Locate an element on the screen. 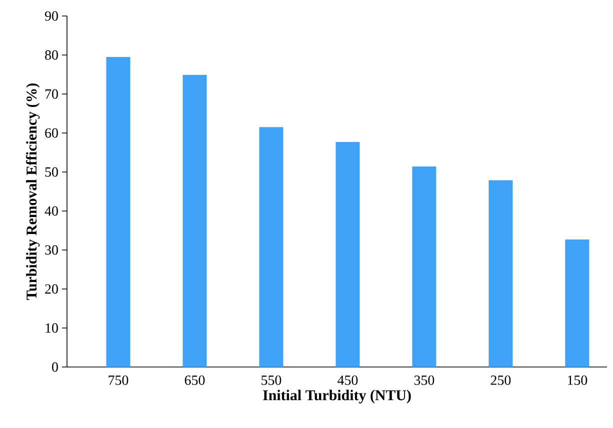  x-tick-label: 650 is located at coordinates (194, 380).